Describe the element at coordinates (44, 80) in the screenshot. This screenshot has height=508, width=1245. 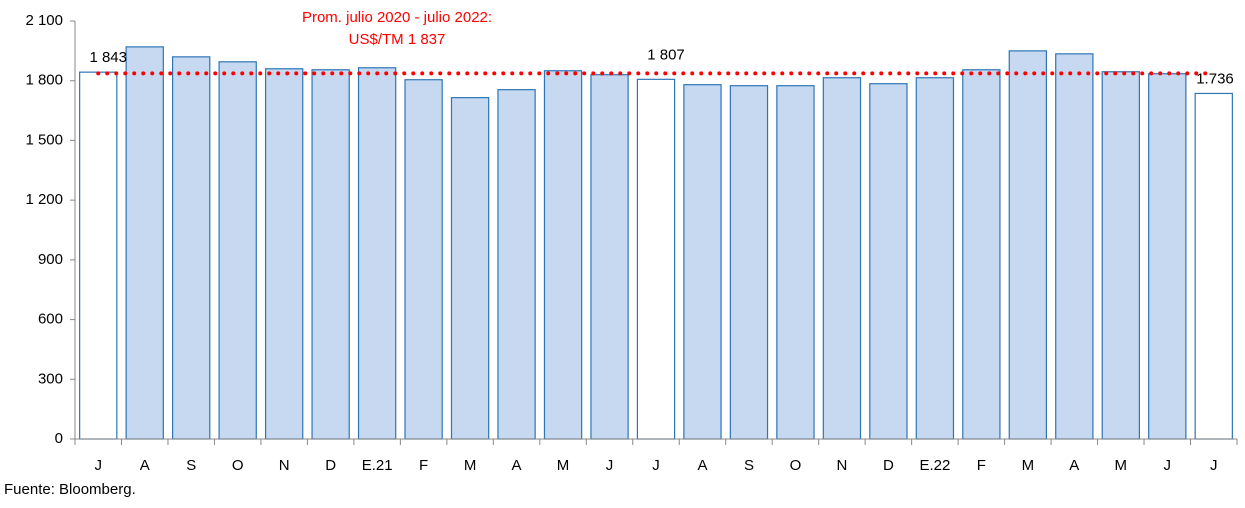
I see `y-tick-label: 1 800` at that location.